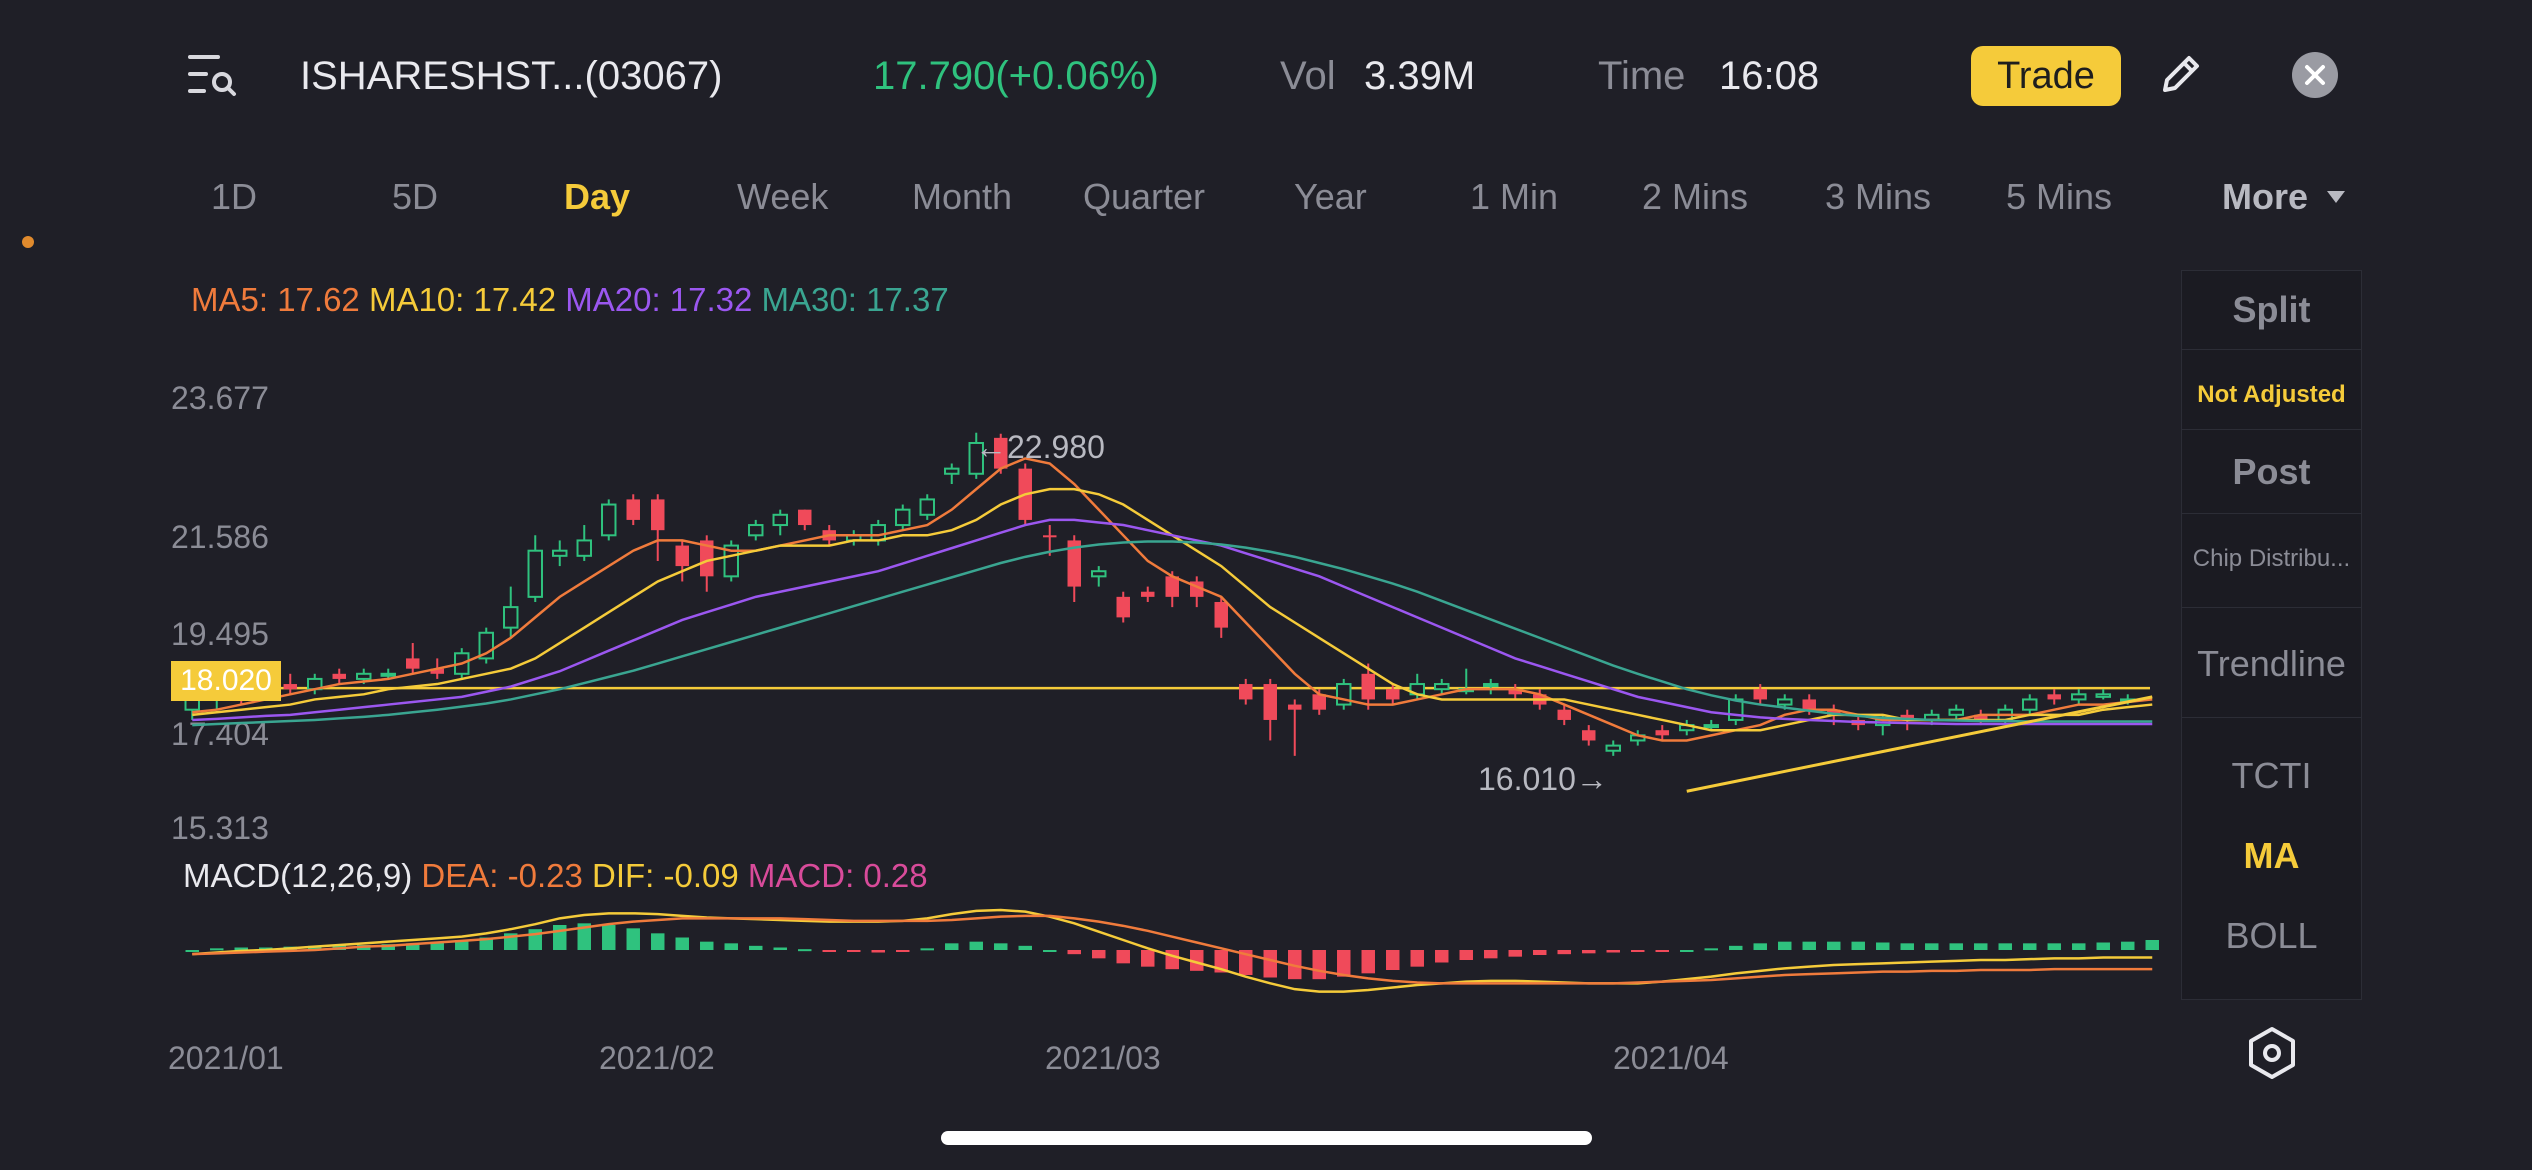  I want to click on macd-name: MACD(12,26,9), so click(298, 875).